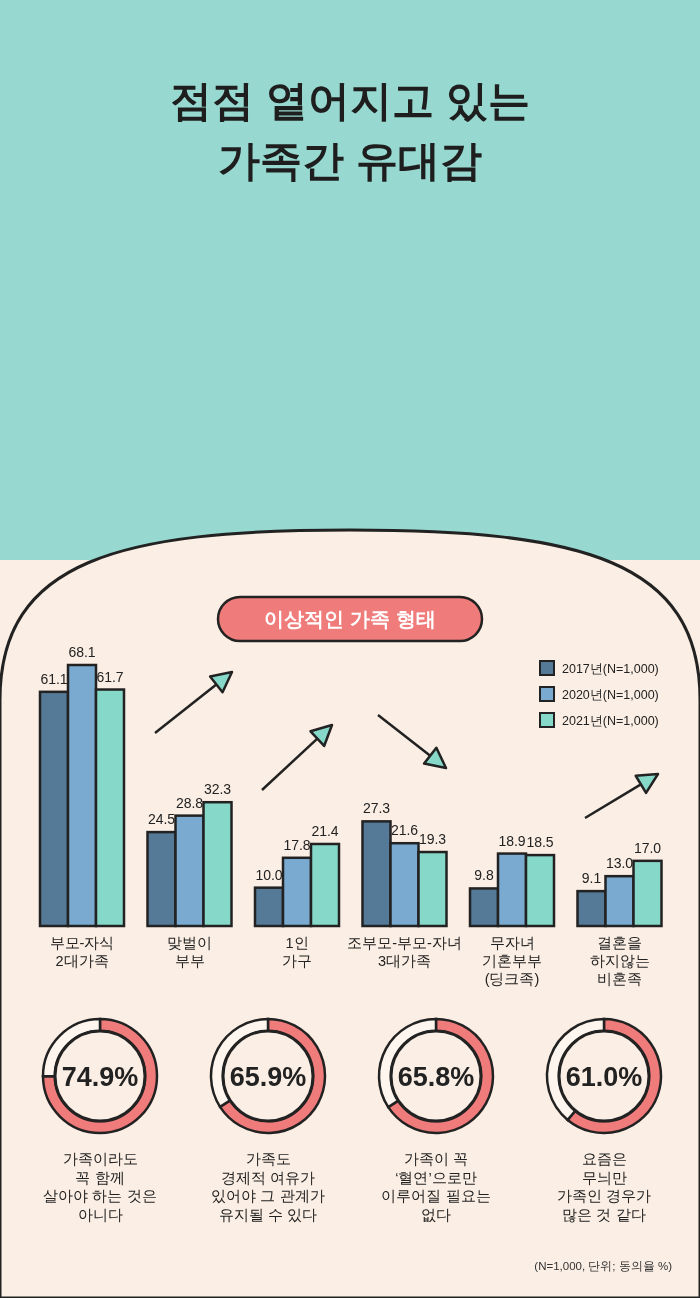 This screenshot has height=1298, width=700. What do you see at coordinates (512, 961) in the screenshot?
I see `x-tick-label: 무자녀 기혼부부 (딩크족)` at bounding box center [512, 961].